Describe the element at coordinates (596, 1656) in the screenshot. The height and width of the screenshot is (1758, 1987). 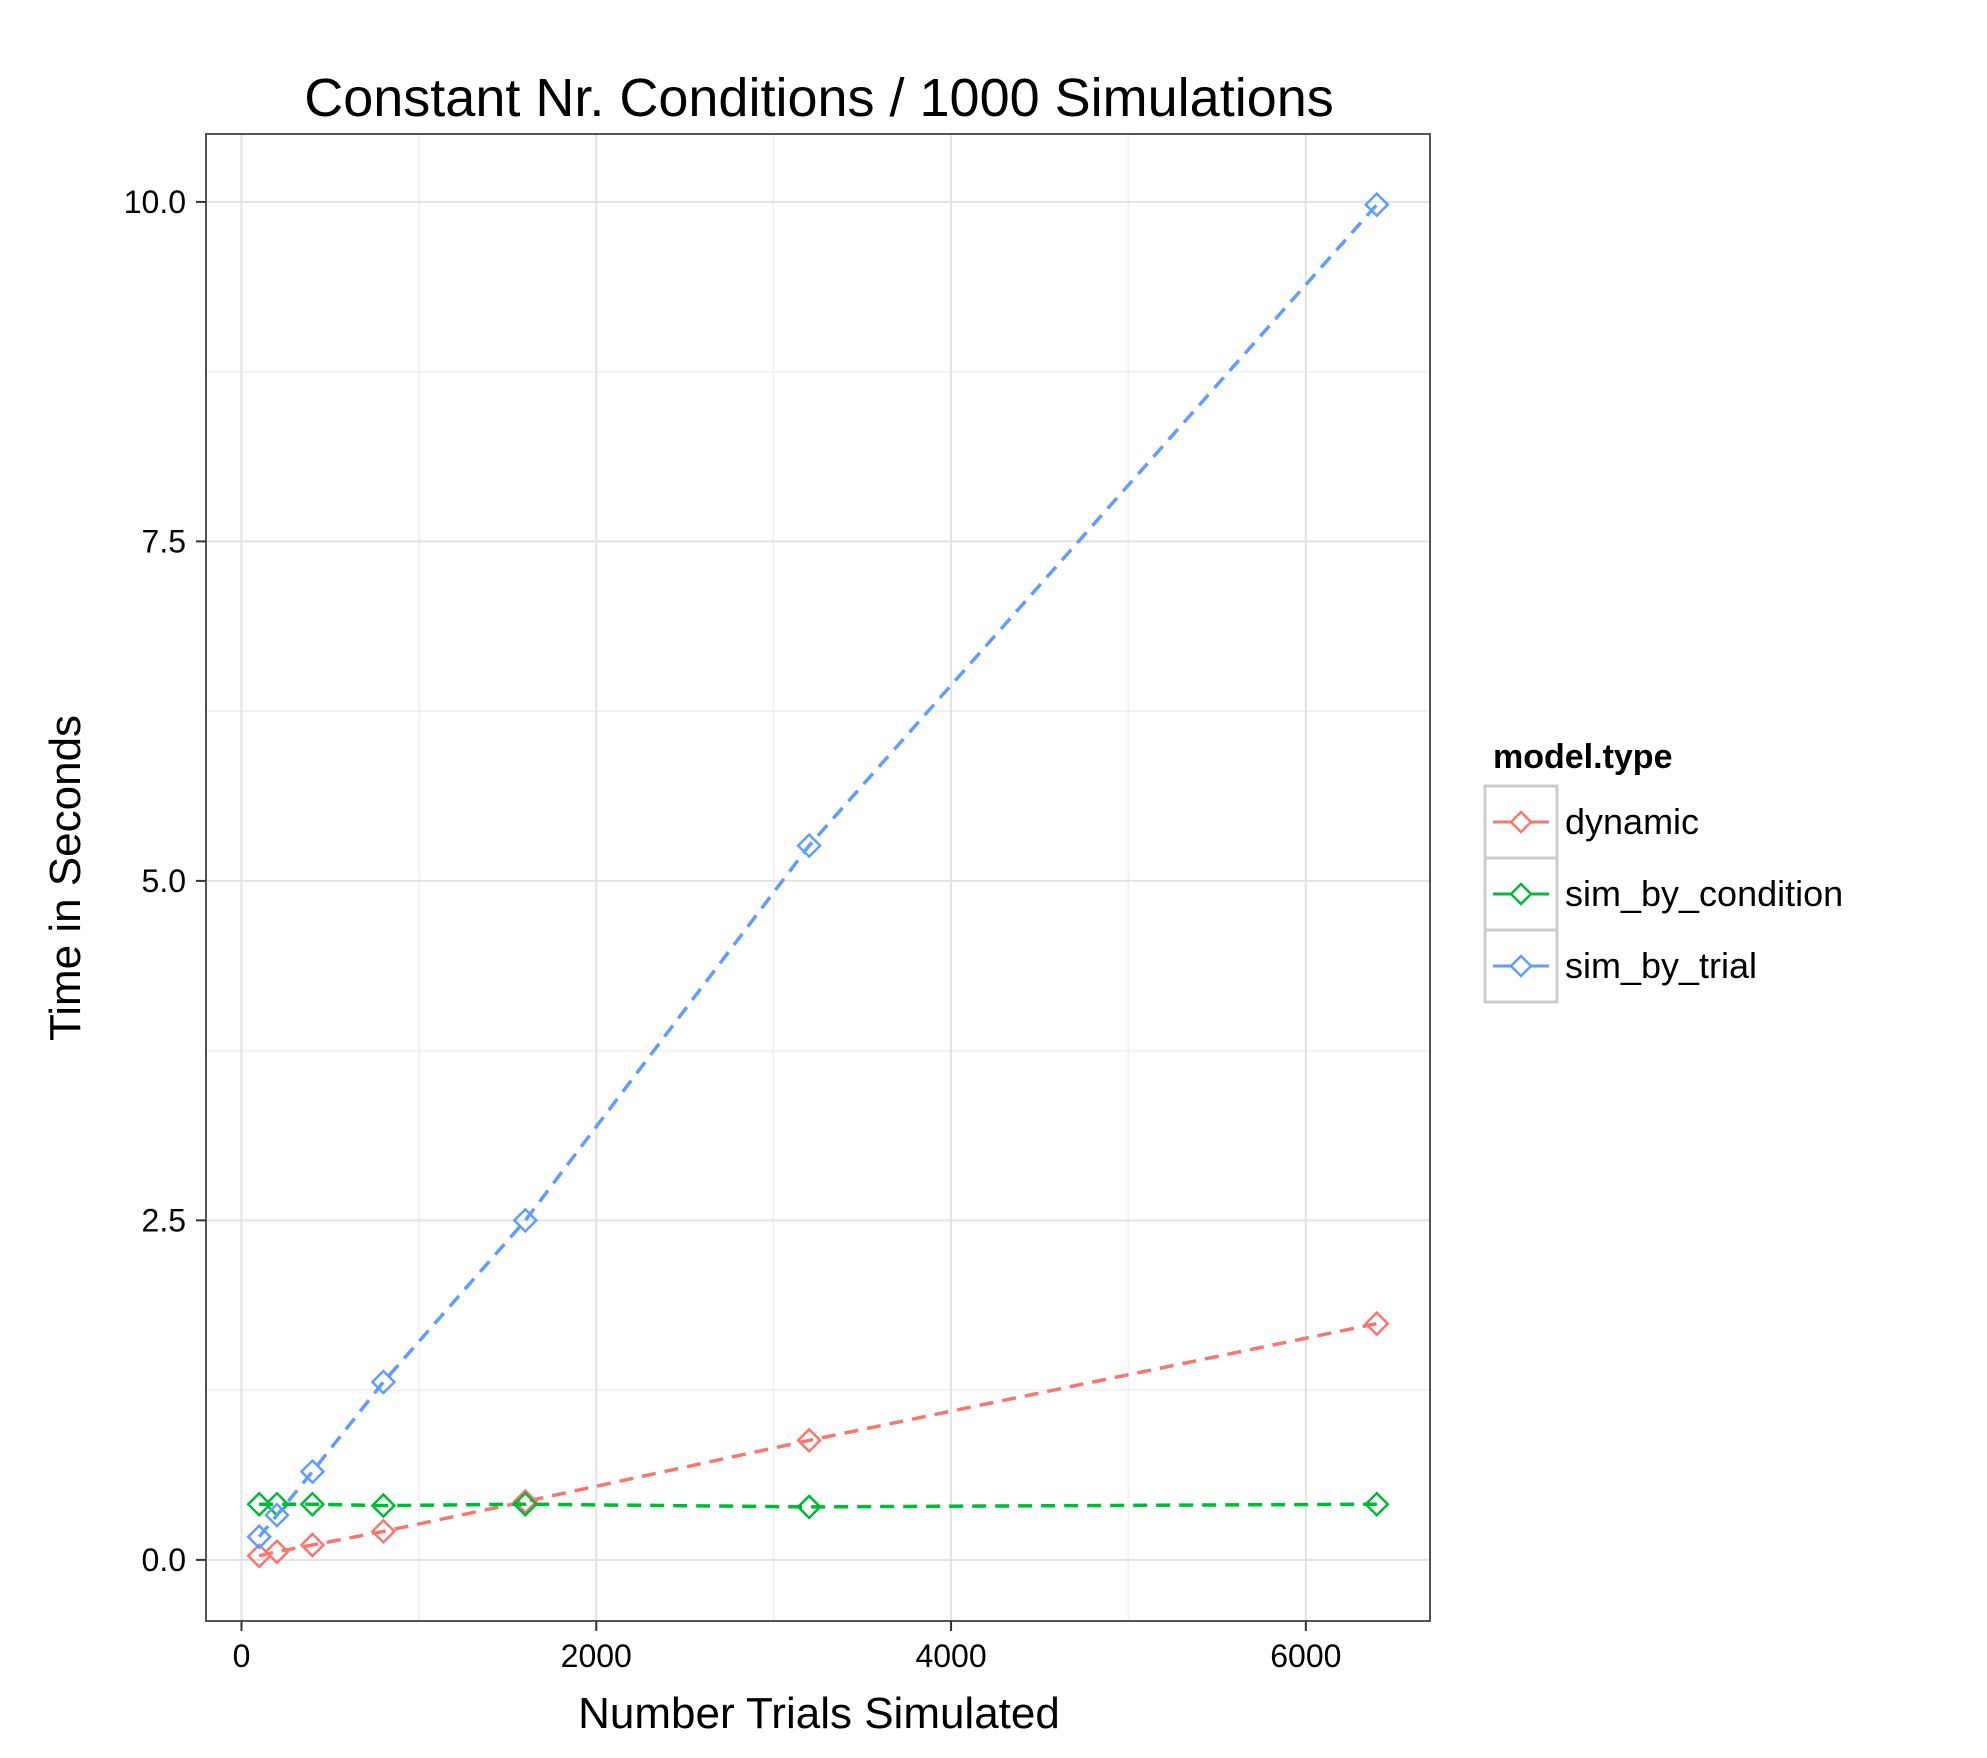
I see `x-tick-label: 2000` at that location.